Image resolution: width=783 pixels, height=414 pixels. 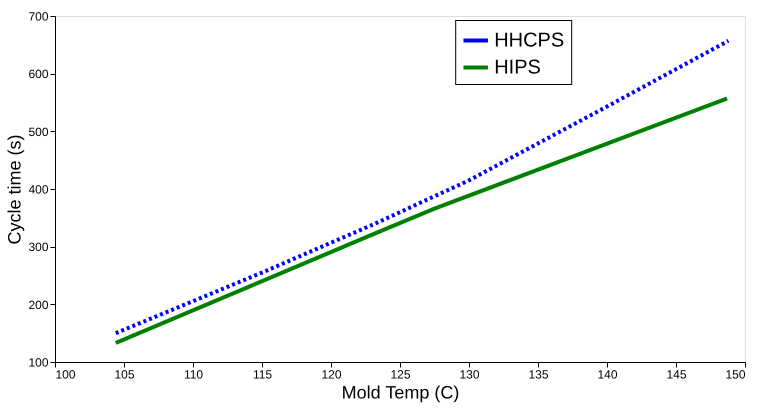 I want to click on y-tick-label: 500, so click(x=38, y=131).